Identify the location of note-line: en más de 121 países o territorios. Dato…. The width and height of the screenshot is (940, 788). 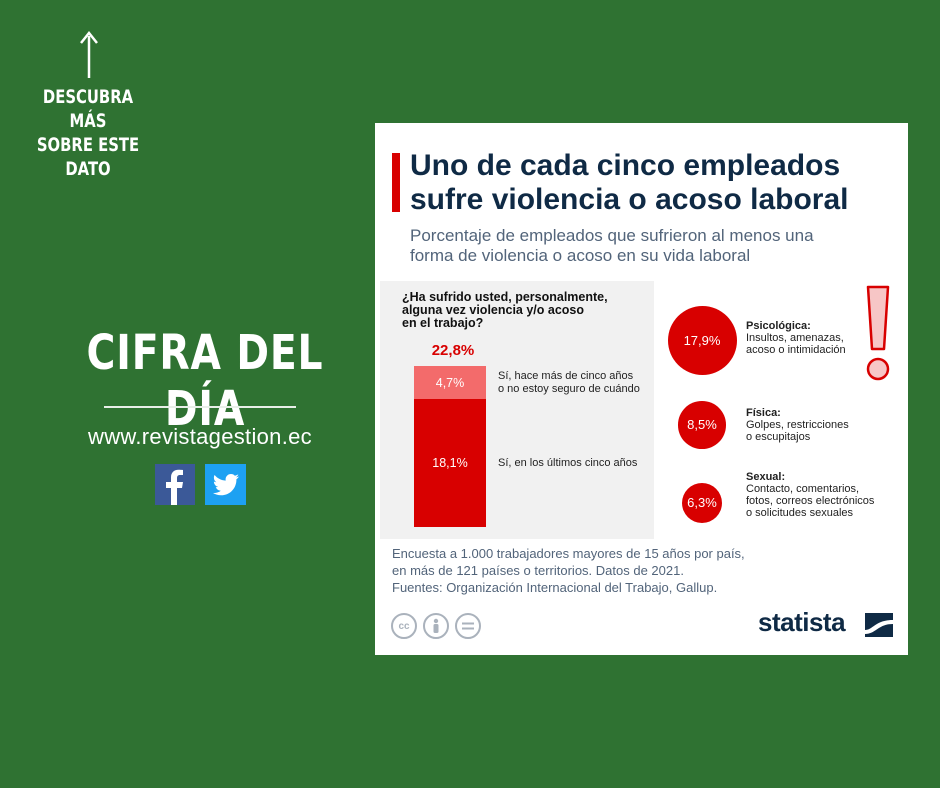
(538, 570).